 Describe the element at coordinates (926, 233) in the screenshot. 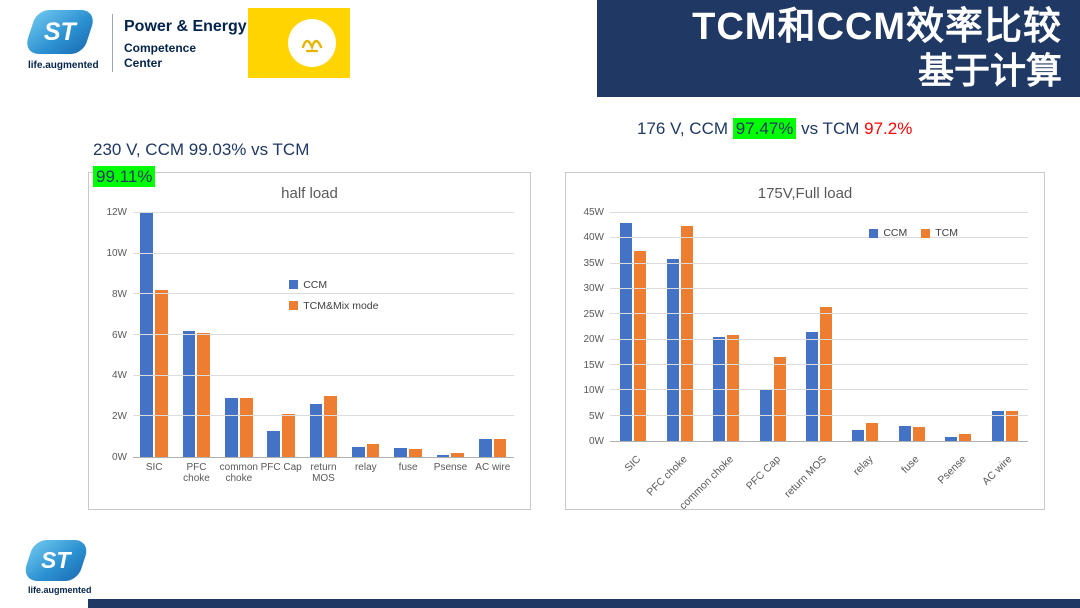

I see `legend-swatch` at that location.